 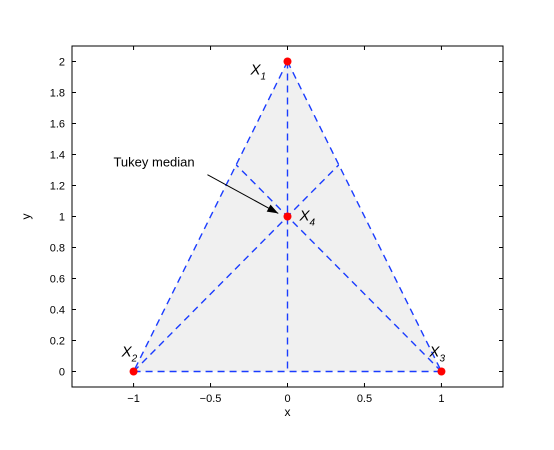 I want to click on x-tick-label: 0.5, so click(x=364, y=399).